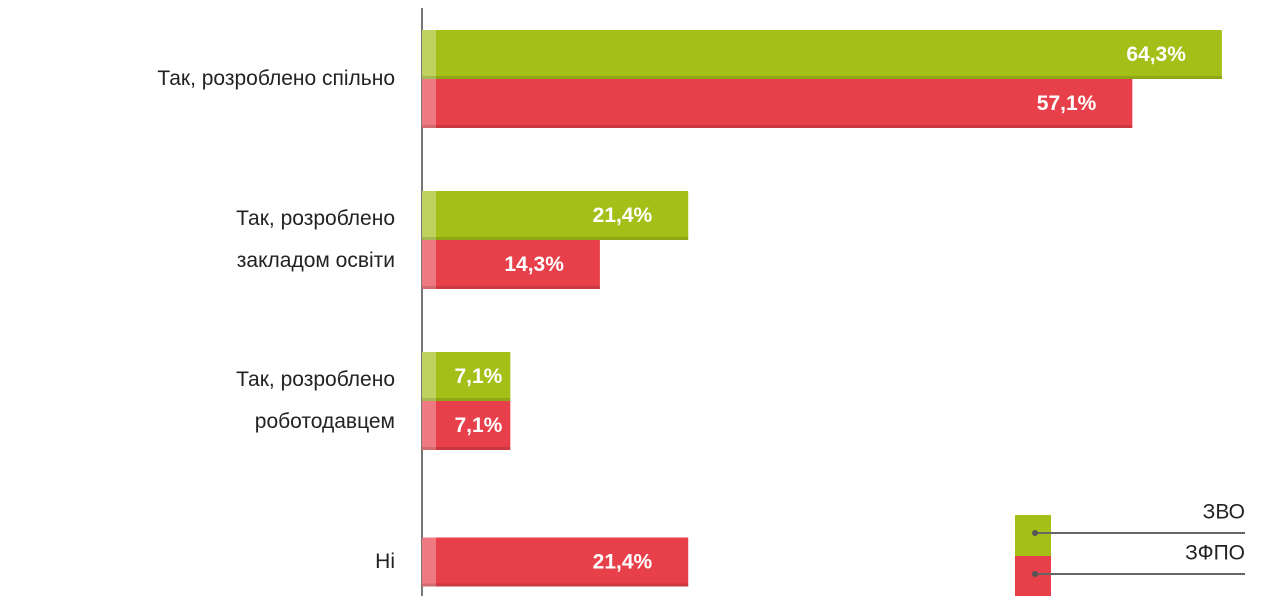  Describe the element at coordinates (1215, 553) in the screenshot. I see `legend-label: ЗФПО` at that location.